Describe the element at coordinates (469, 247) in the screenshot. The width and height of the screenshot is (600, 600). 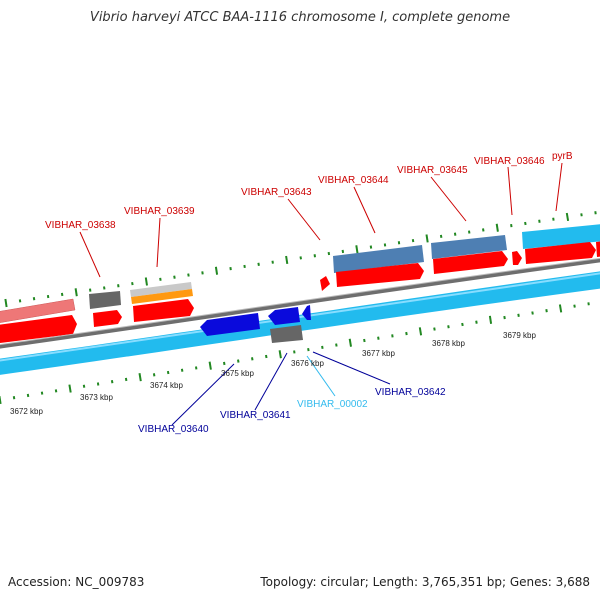
I see `feature-gene-03645-steelblue` at that location.